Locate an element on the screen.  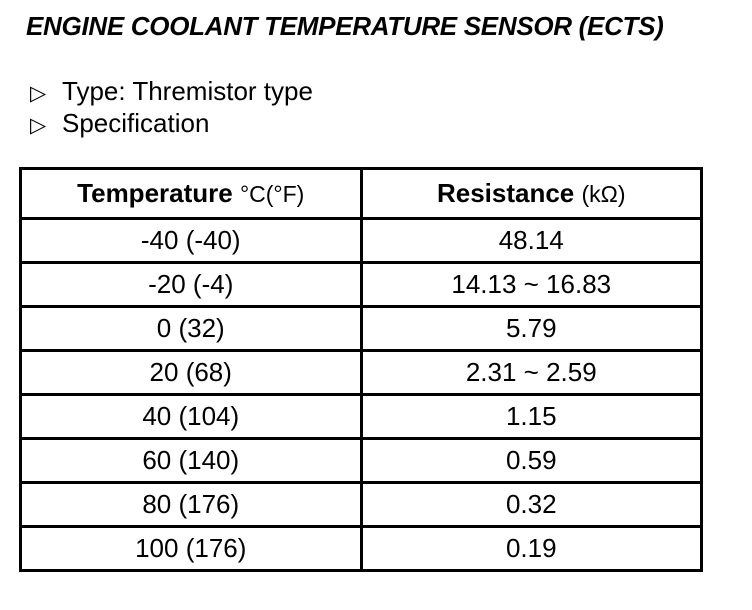
bullet-list: ▷ Type: Thremistor type ▷ Specification is located at coordinates (171, 108).